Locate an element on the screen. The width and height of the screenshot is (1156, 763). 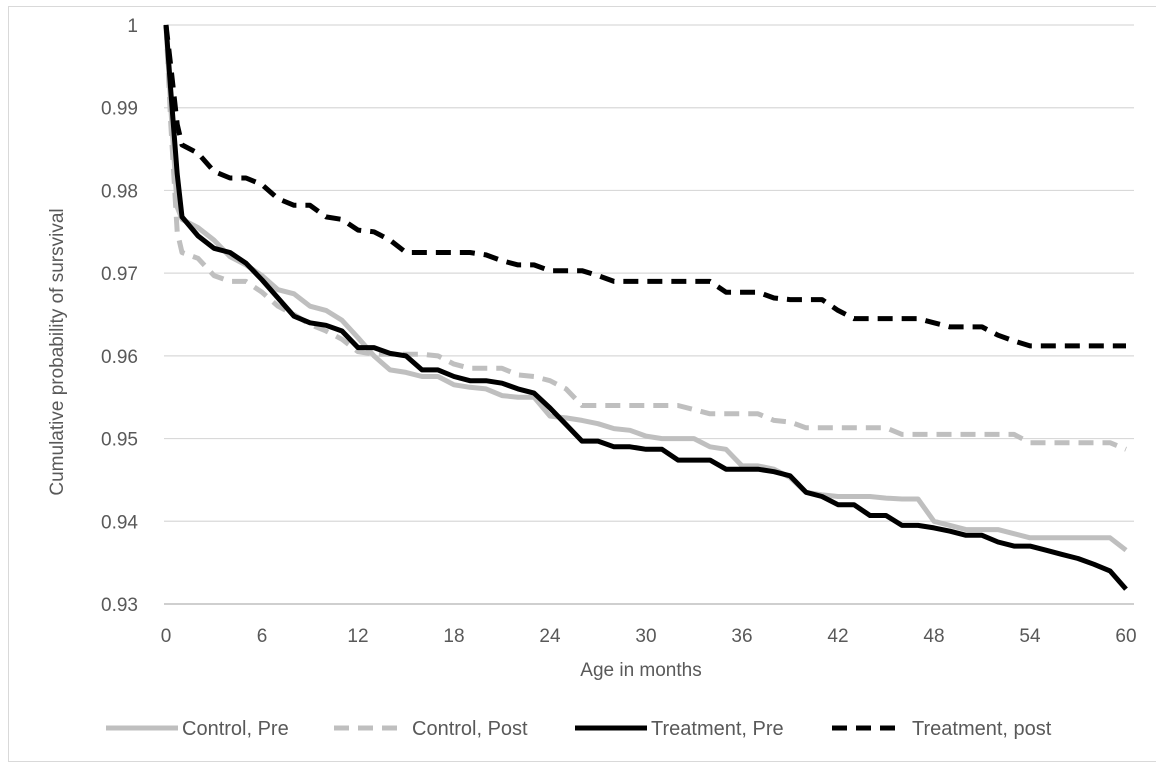
x-axis-ticks: 0 6 12 18 24 30 36 42 48 54 60 is located at coordinates (649, 636).